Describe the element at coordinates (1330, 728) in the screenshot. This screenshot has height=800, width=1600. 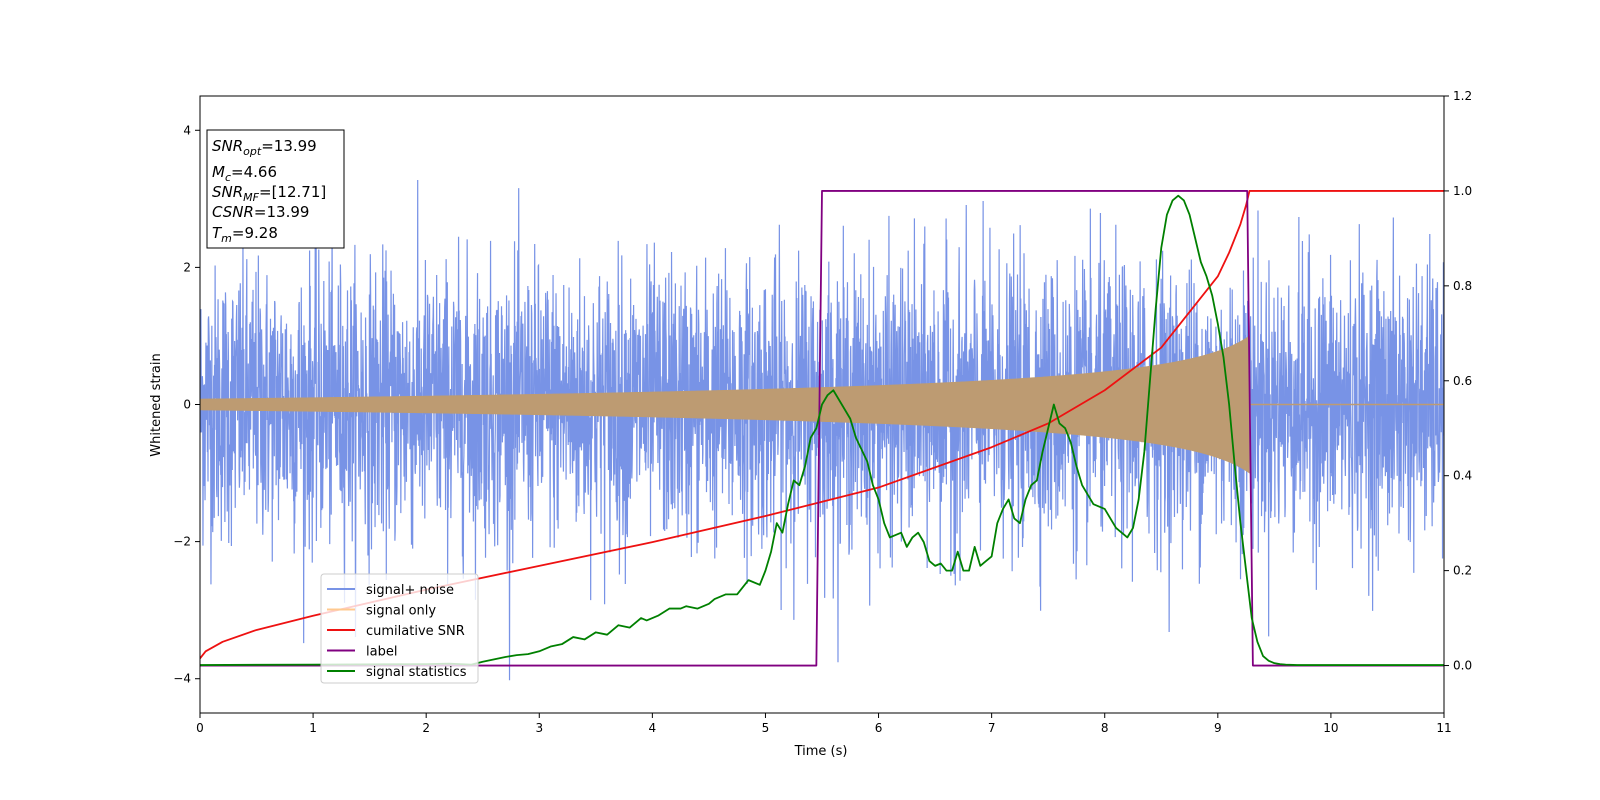
I see `x-tick-label: 10` at that location.